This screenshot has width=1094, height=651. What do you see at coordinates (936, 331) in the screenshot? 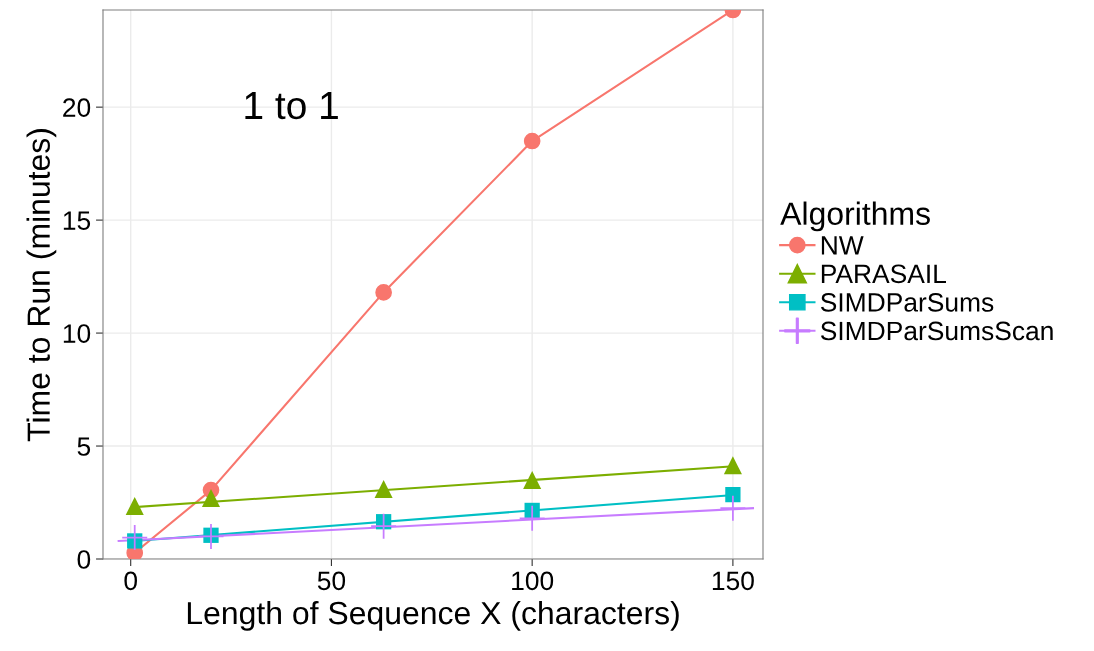
I see `legend-label: SIMDParSumsScan` at bounding box center [936, 331].